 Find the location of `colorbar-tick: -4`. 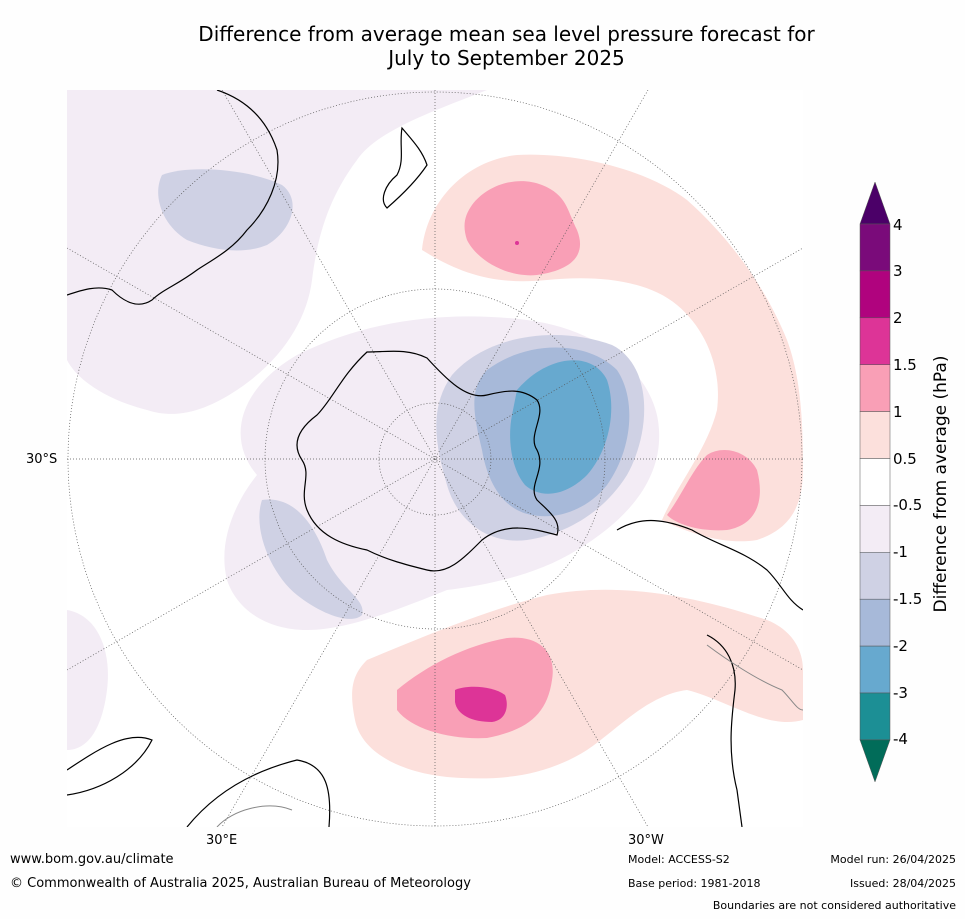

colorbar-tick: -4 is located at coordinates (900, 739).